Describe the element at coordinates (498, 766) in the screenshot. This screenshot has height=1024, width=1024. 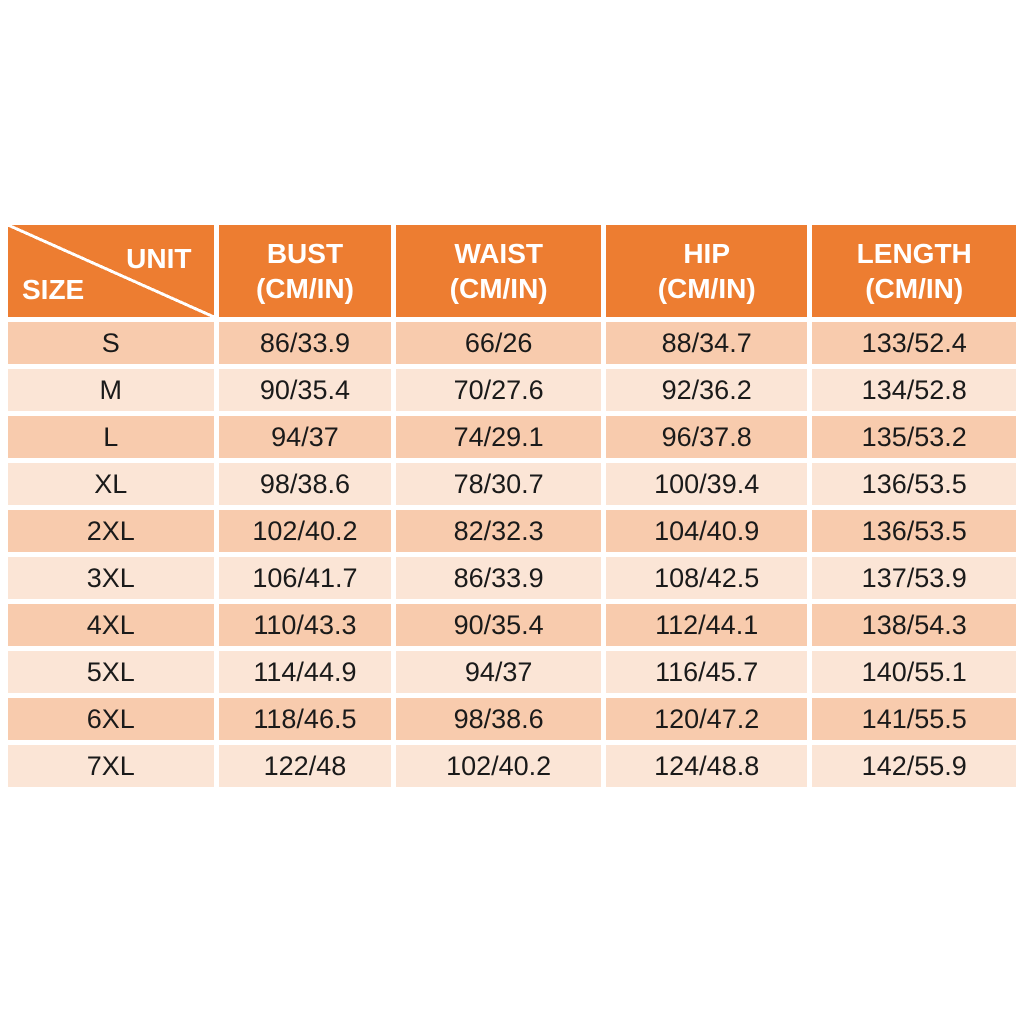
I see `waist-cell: 102/40.2` at that location.